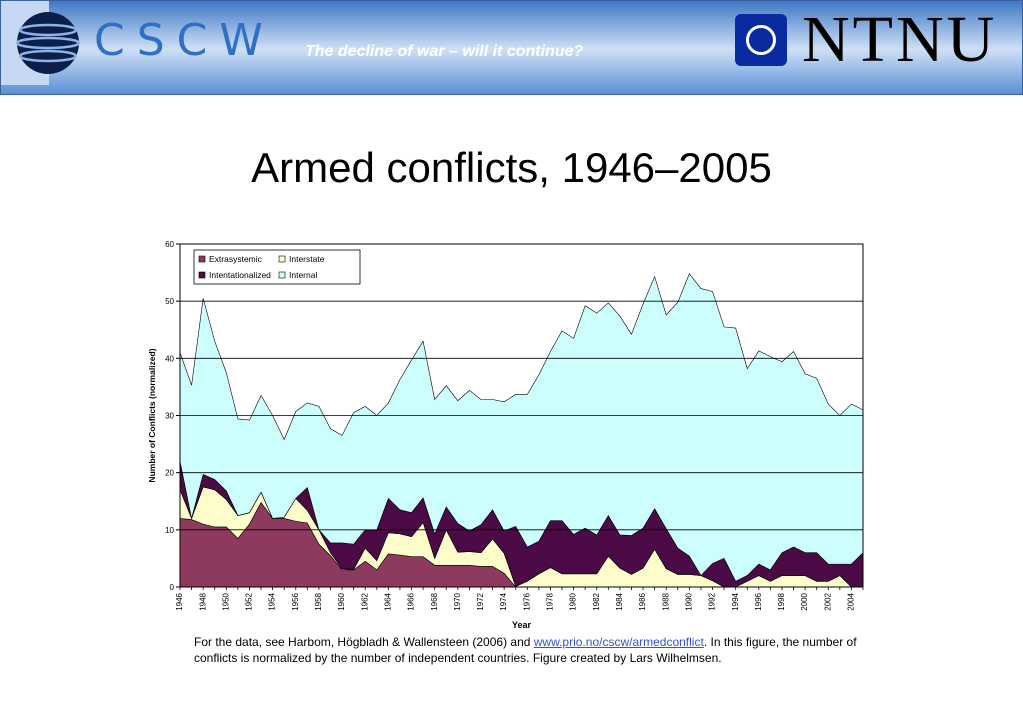 The image size is (1023, 708). Describe the element at coordinates (169, 301) in the screenshot. I see `y-tick-label: 50` at that location.